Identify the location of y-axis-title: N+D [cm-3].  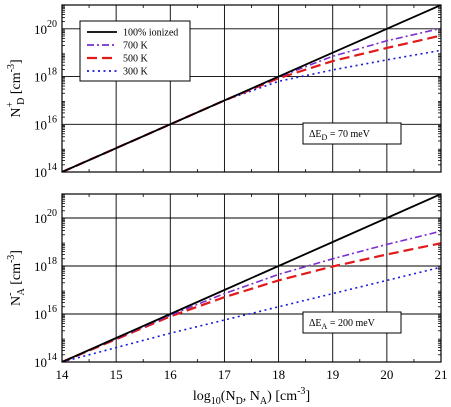
(16, 88).